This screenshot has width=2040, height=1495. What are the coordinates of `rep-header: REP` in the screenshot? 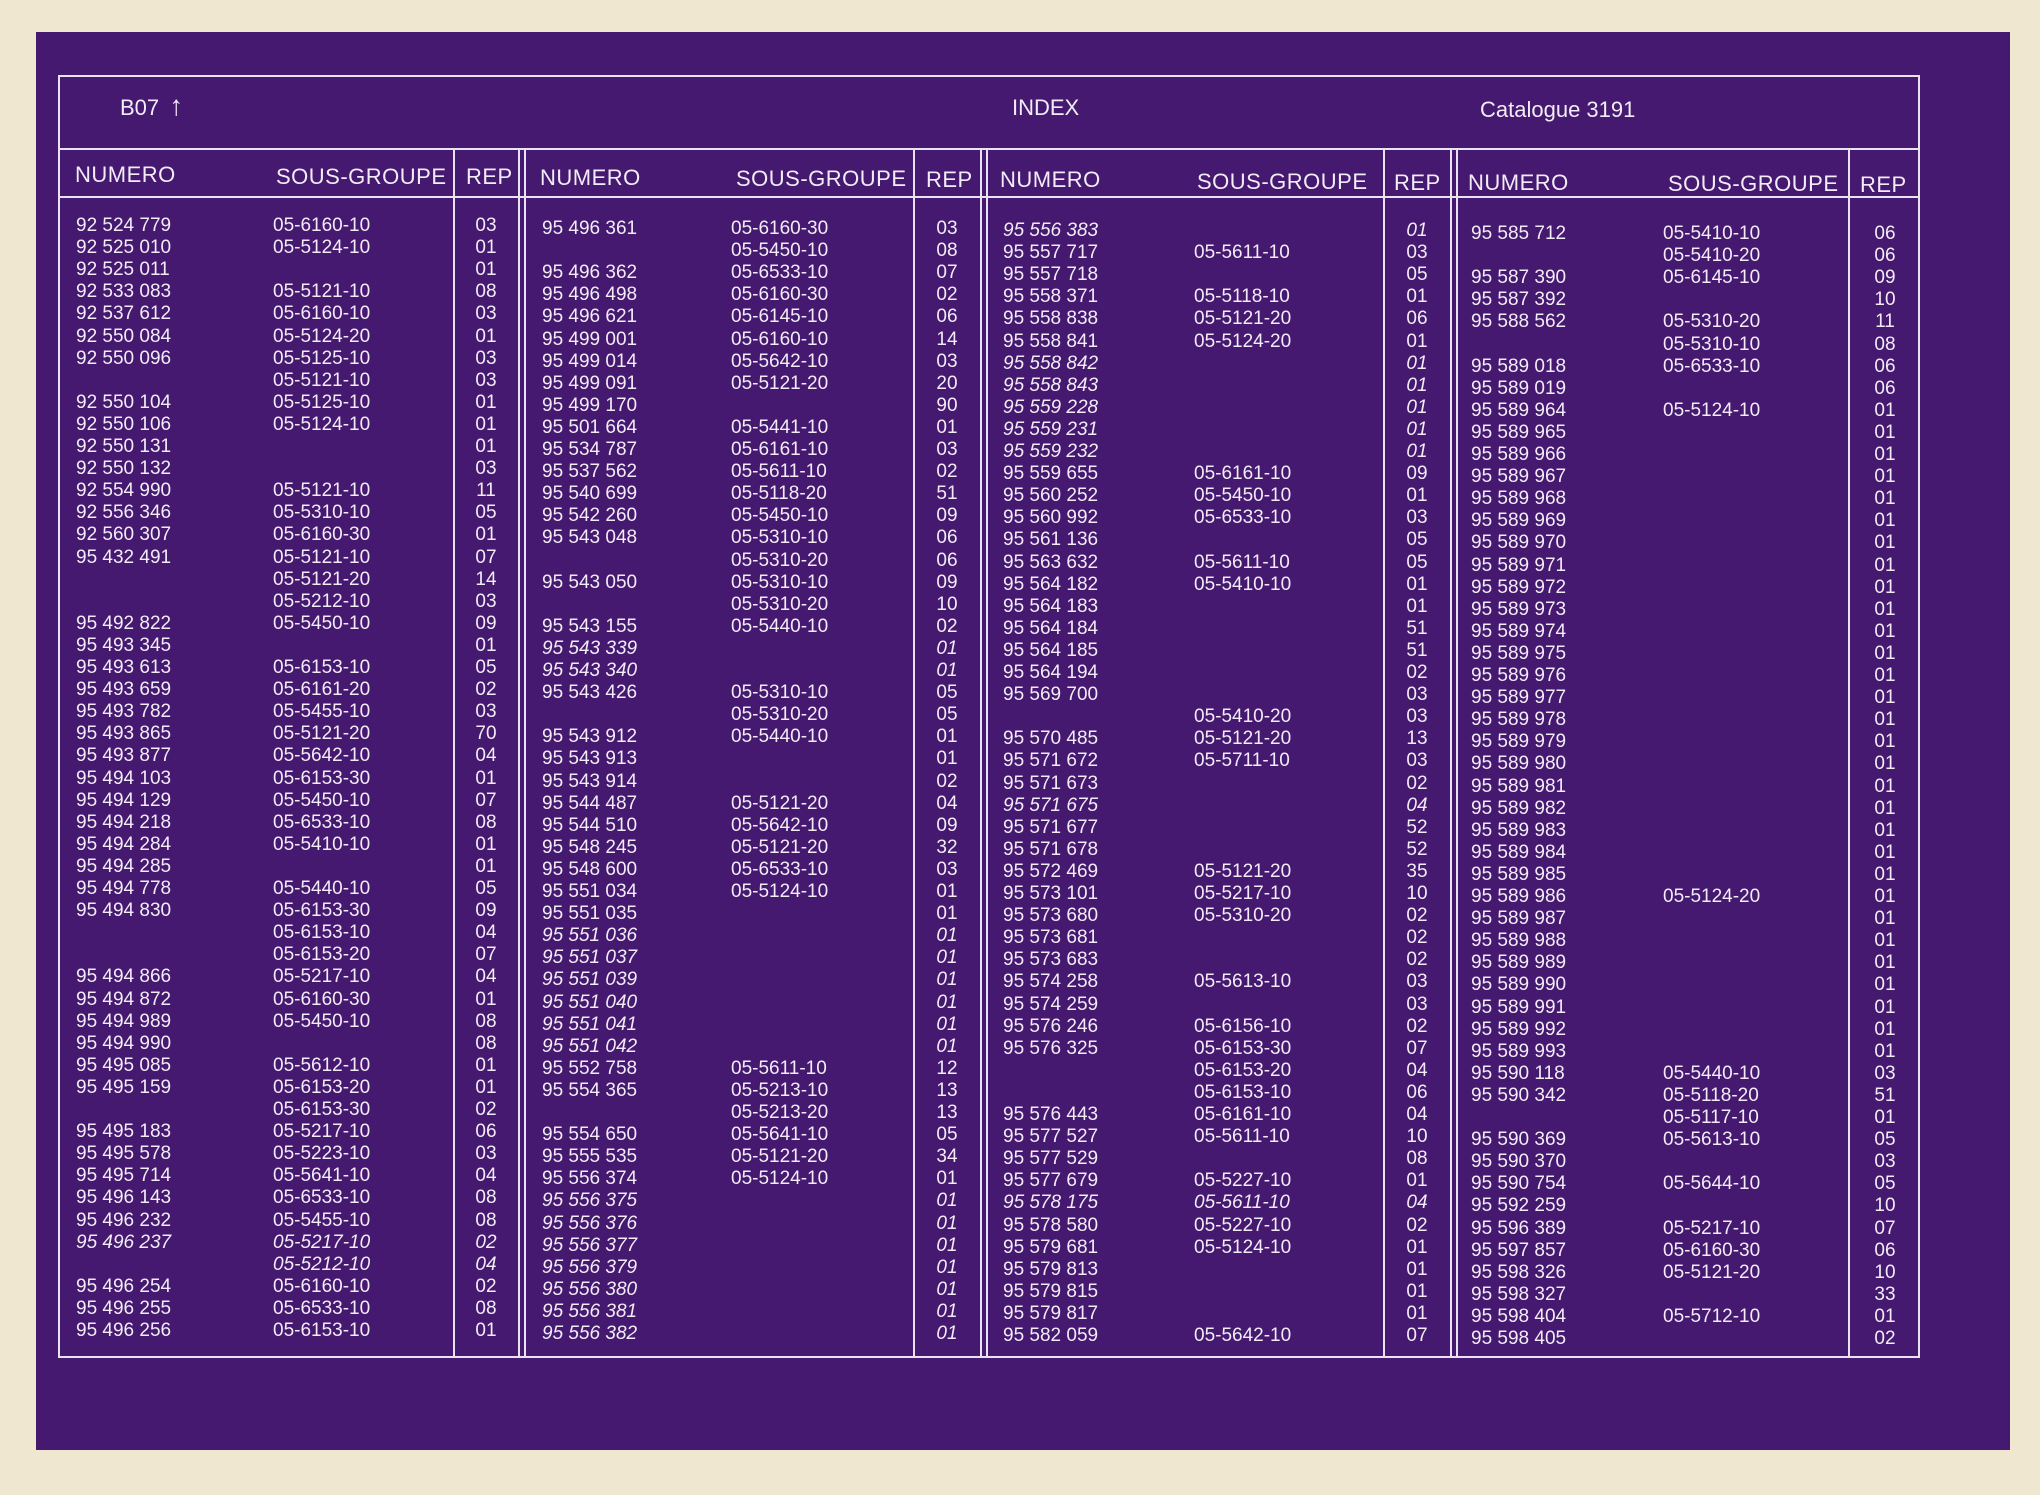 It's located at (949, 179).